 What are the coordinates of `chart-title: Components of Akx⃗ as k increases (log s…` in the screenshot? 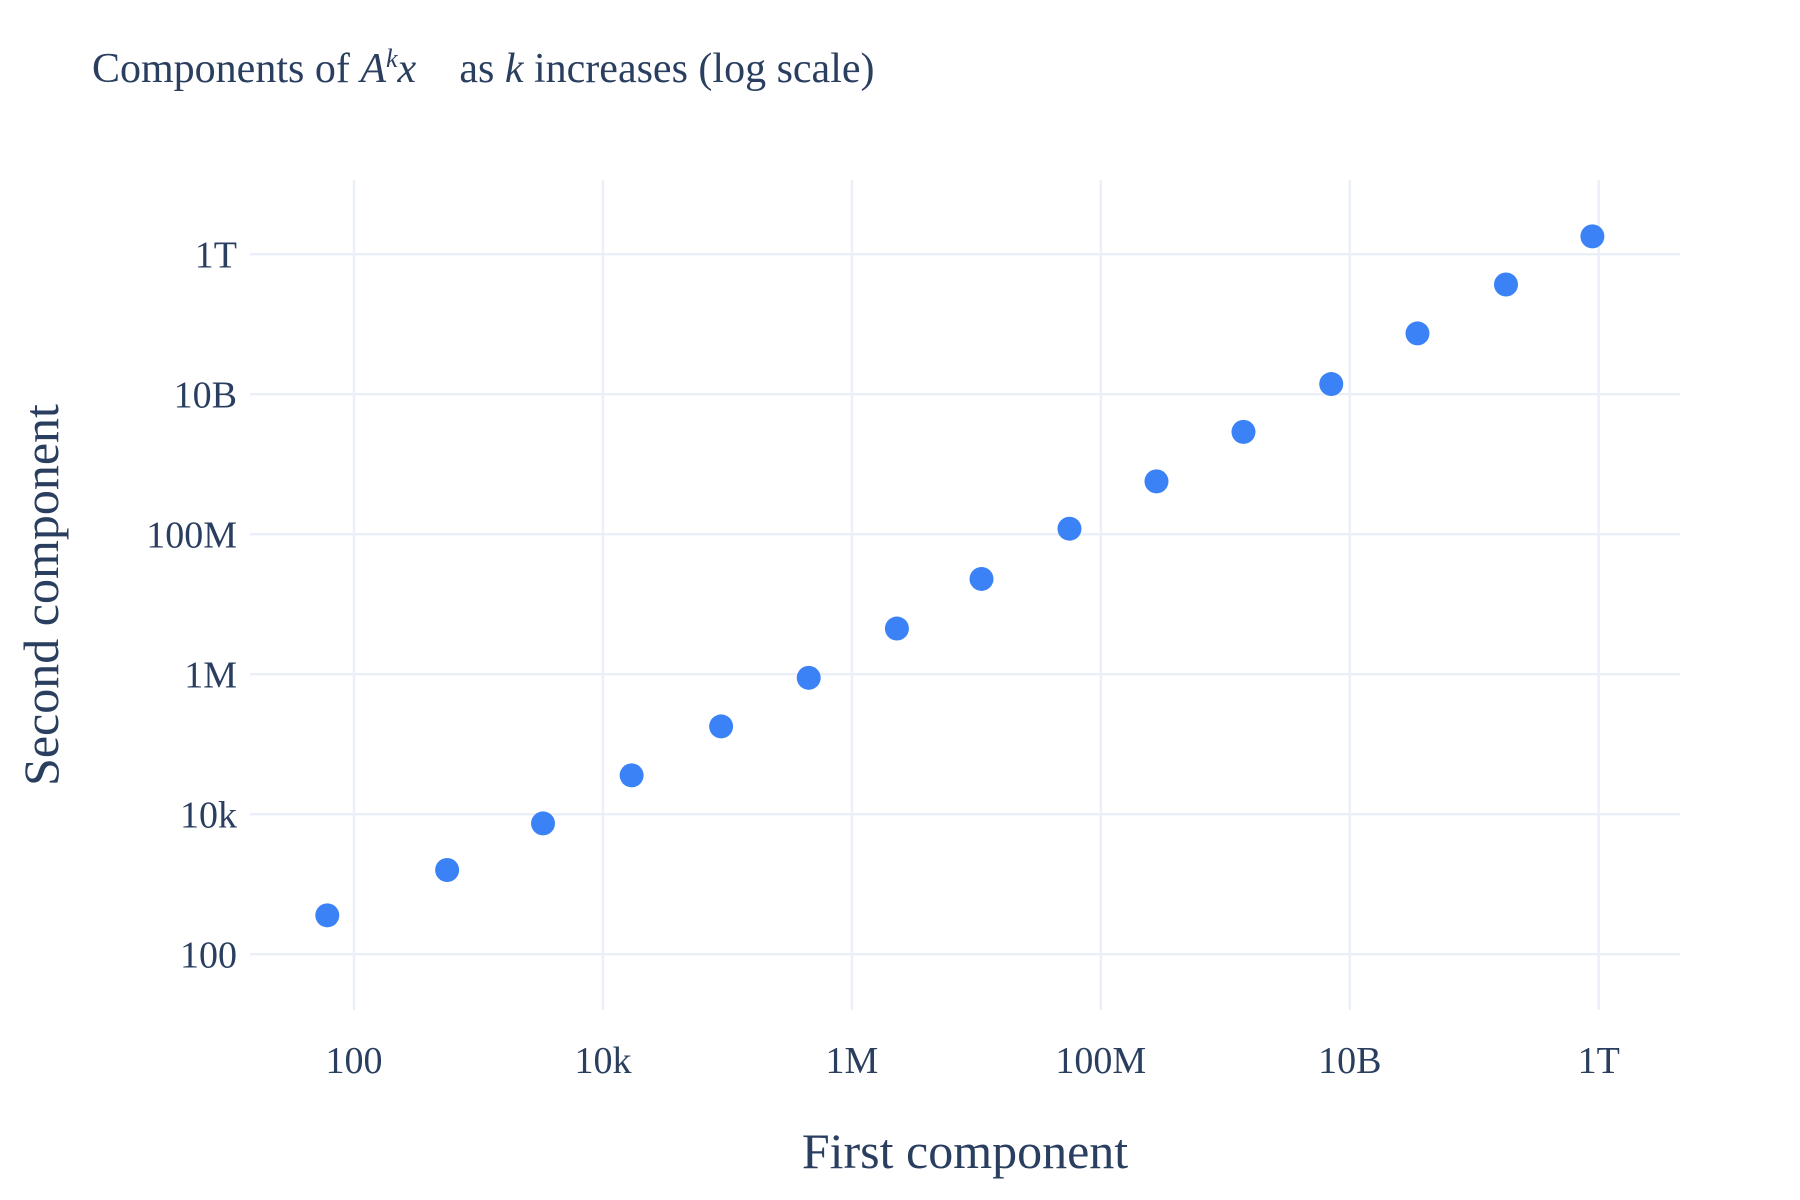 It's located at (483, 68).